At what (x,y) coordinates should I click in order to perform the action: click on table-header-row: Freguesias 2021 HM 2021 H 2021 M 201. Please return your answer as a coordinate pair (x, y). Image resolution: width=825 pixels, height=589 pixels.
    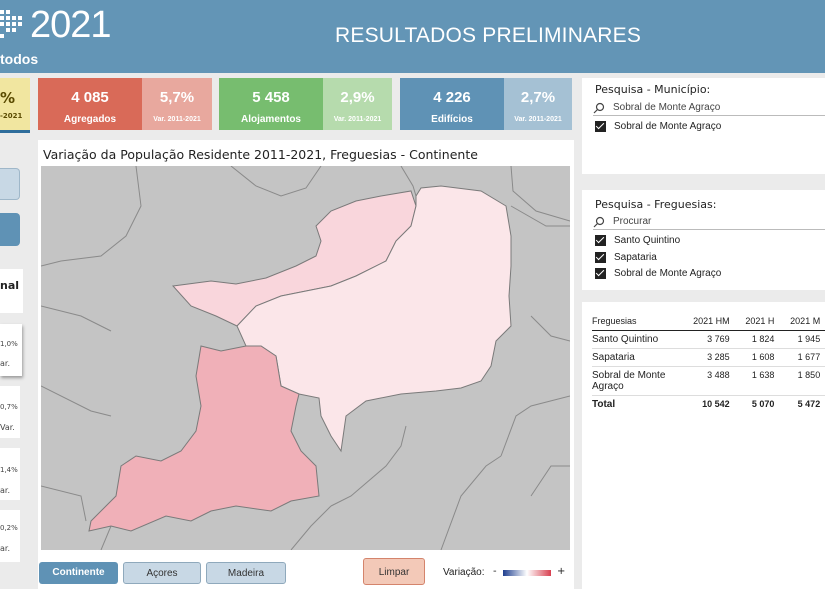
    Looking at the image, I should click on (708, 321).